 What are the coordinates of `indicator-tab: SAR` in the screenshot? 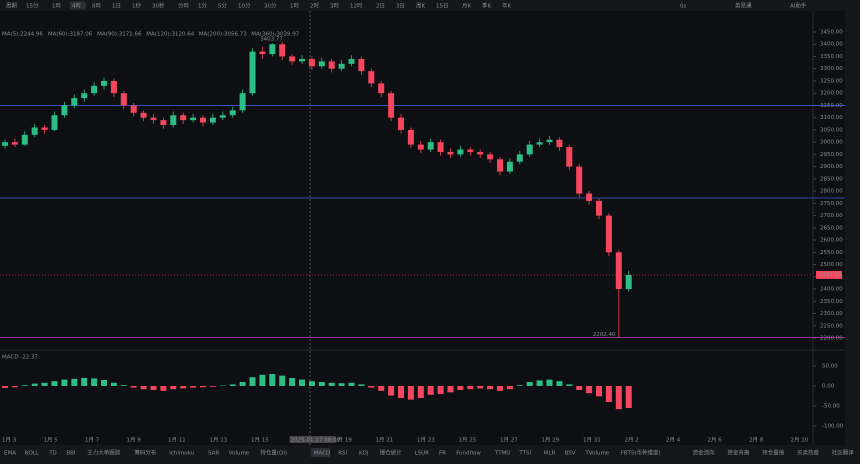 It's located at (213, 454).